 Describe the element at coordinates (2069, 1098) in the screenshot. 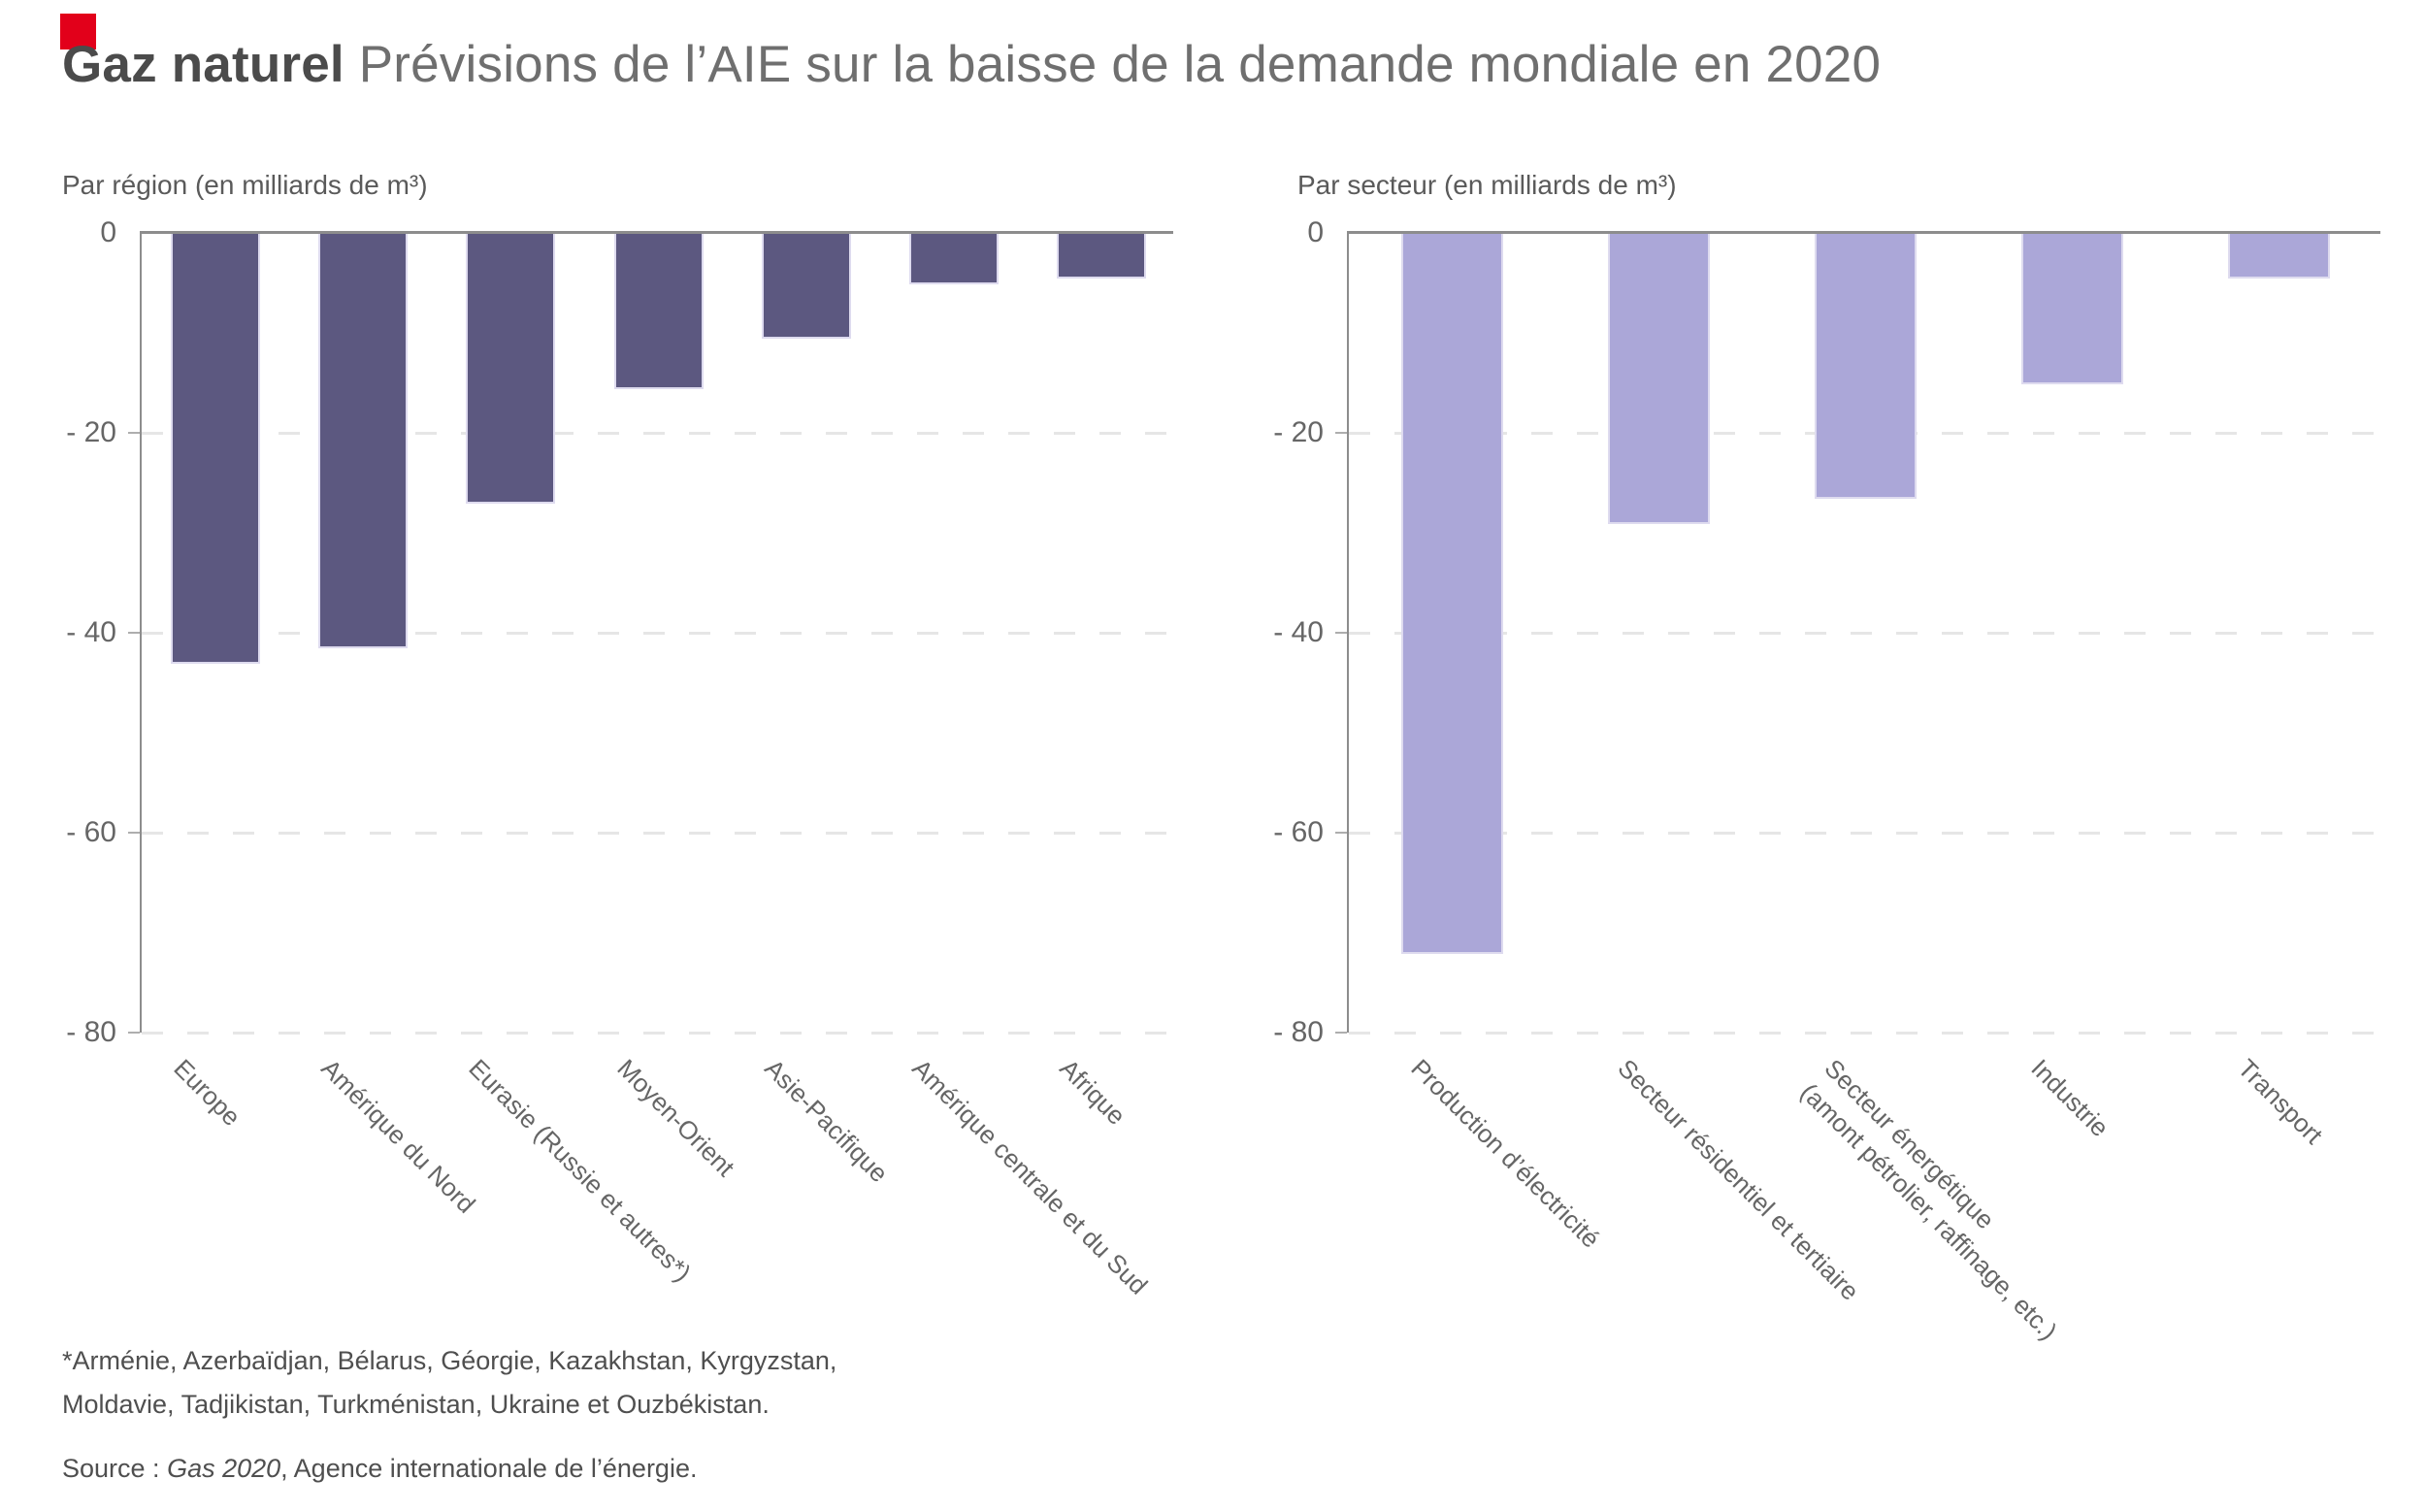

I see `x-axis-label: Industrie` at that location.